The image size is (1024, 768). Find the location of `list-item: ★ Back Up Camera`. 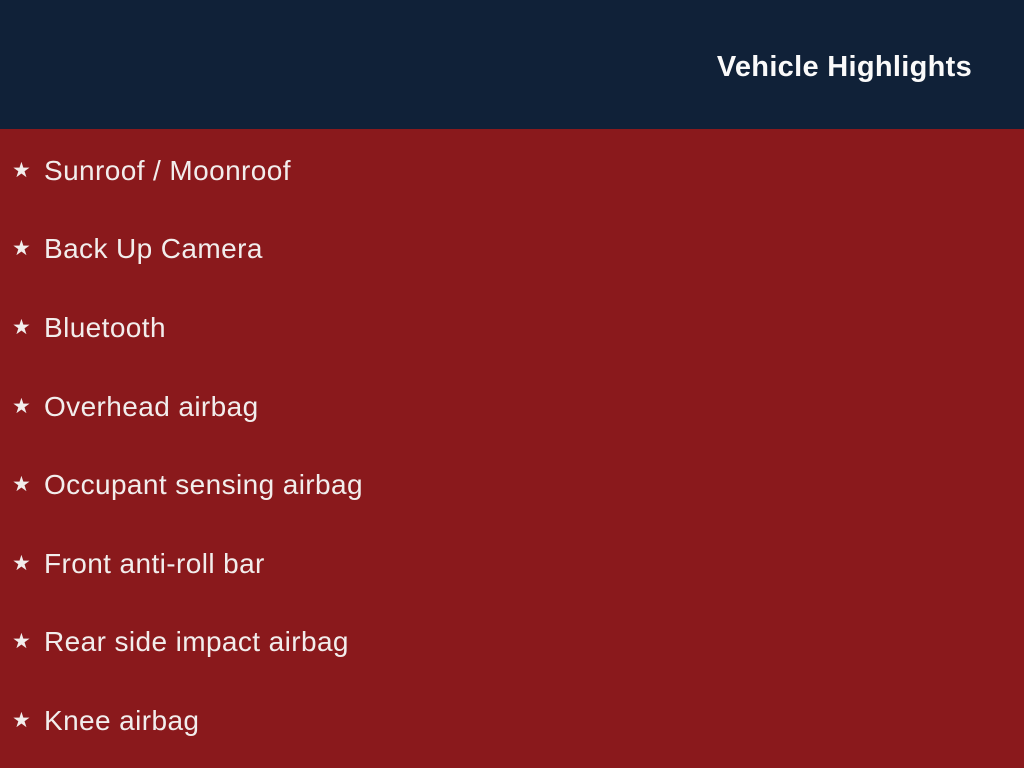

list-item: ★ Back Up Camera is located at coordinates (512, 250).